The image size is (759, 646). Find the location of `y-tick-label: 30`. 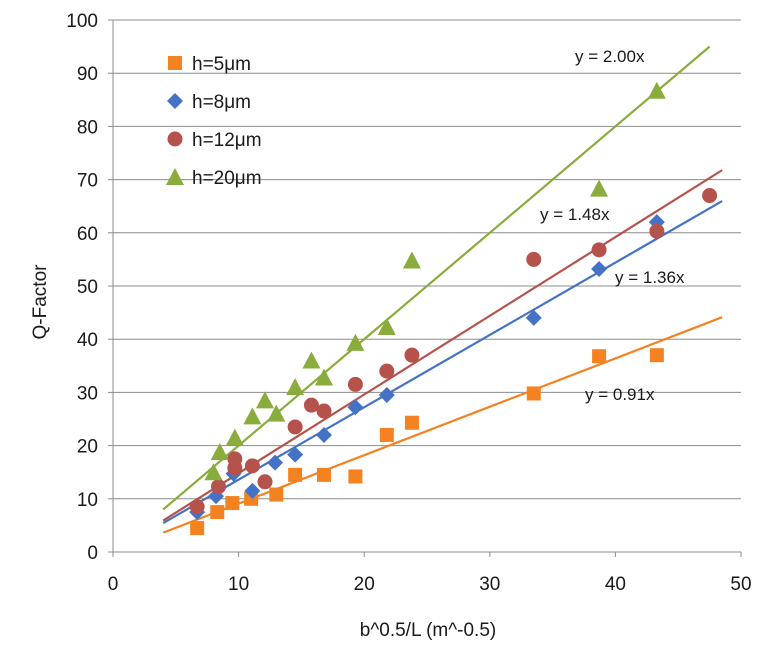

y-tick-label: 30 is located at coordinates (87, 393).